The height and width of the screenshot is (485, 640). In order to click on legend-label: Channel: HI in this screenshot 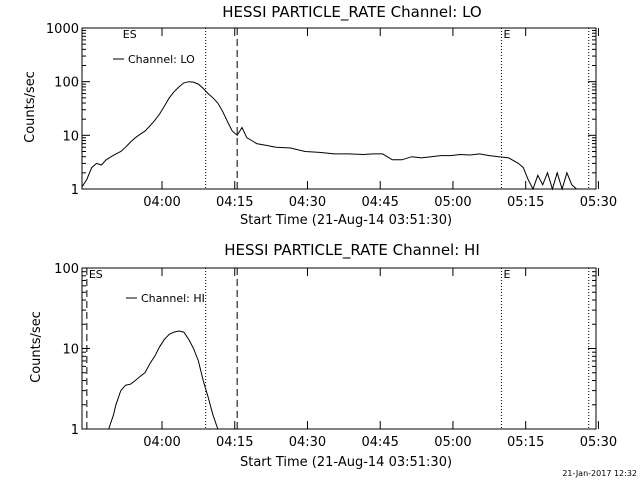, I will do `click(173, 298)`.